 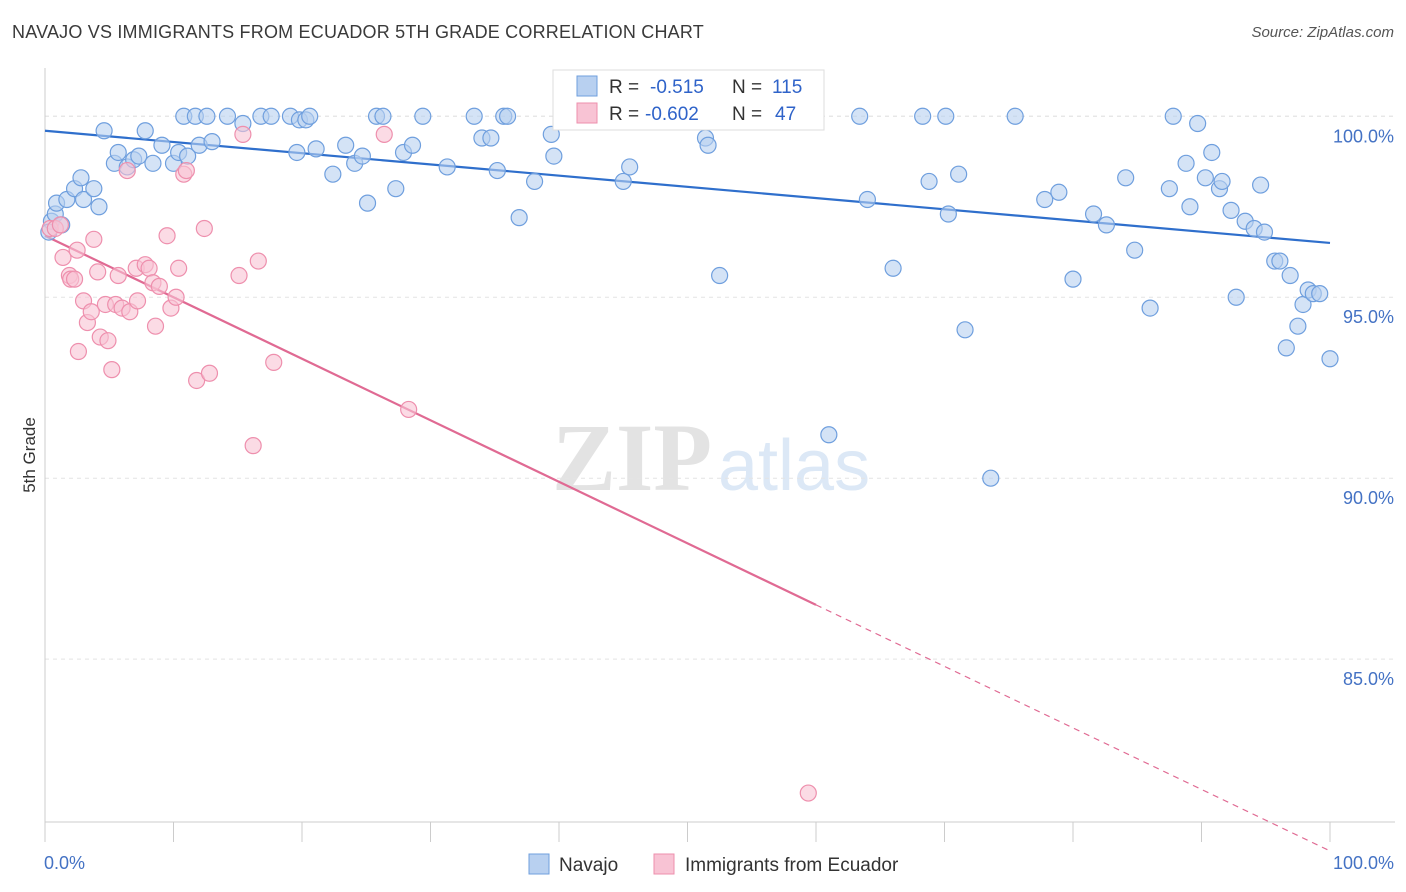 I want to click on stats-r-label-ecuador: R =, so click(x=624, y=114).